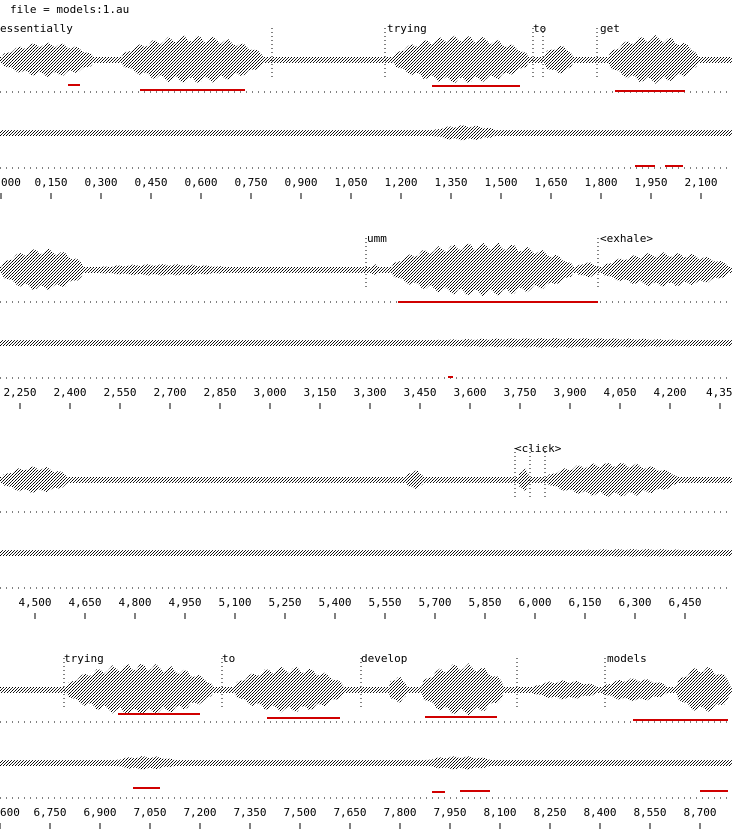 Image resolution: width=732 pixels, height=832 pixels. I want to click on word-label: develop, so click(384, 658).